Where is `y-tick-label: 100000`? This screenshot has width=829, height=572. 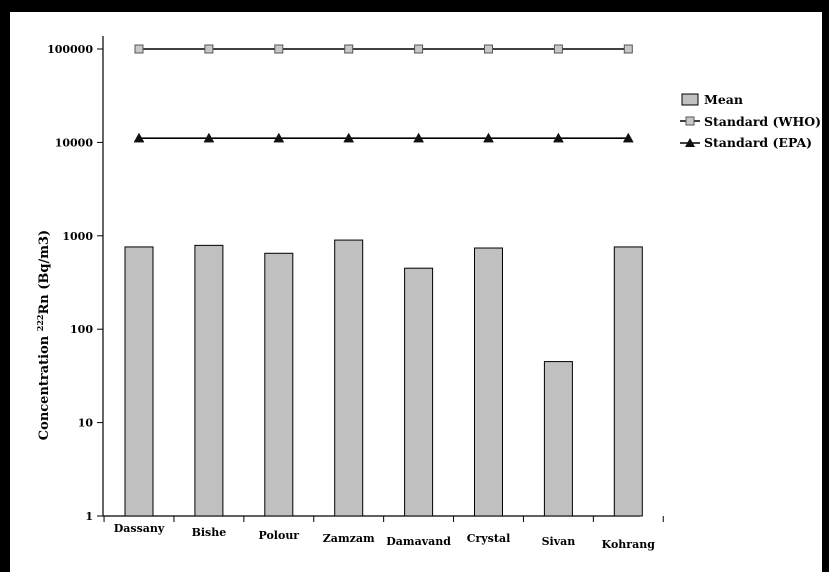 y-tick-label: 100000 is located at coordinates (70, 49).